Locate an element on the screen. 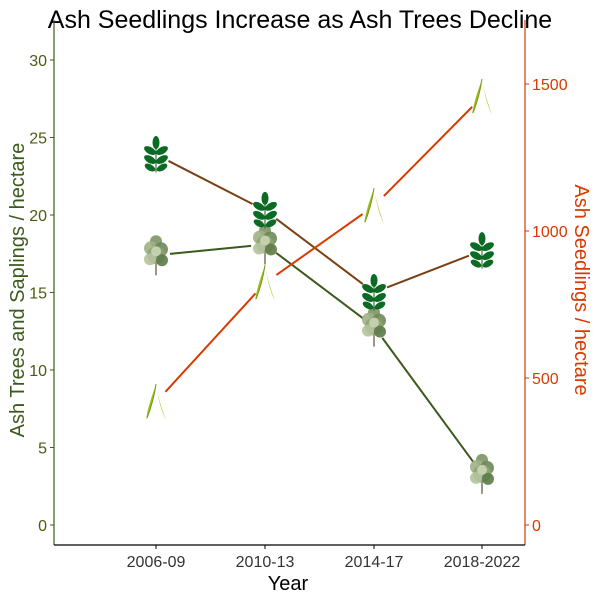 Image resolution: width=600 pixels, height=600 pixels. y-right-tick-label: 1000 is located at coordinates (550, 232).